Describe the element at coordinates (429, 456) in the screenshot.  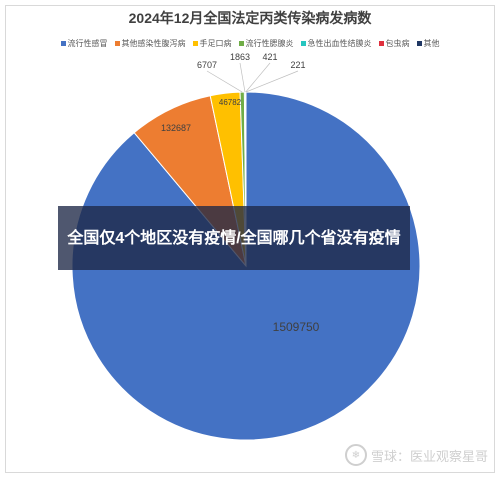
I see `watermark-text: 雪球：医业观察星哥` at that location.